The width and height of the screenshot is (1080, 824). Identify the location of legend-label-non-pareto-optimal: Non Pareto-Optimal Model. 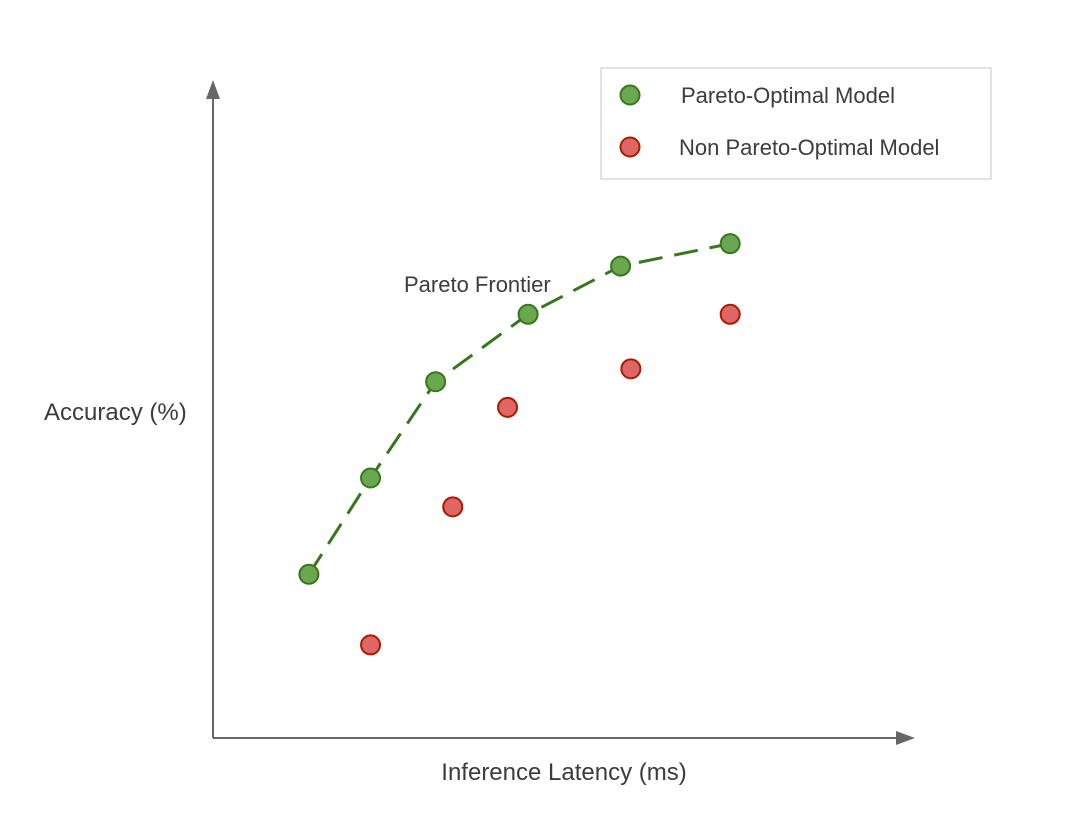
(809, 147).